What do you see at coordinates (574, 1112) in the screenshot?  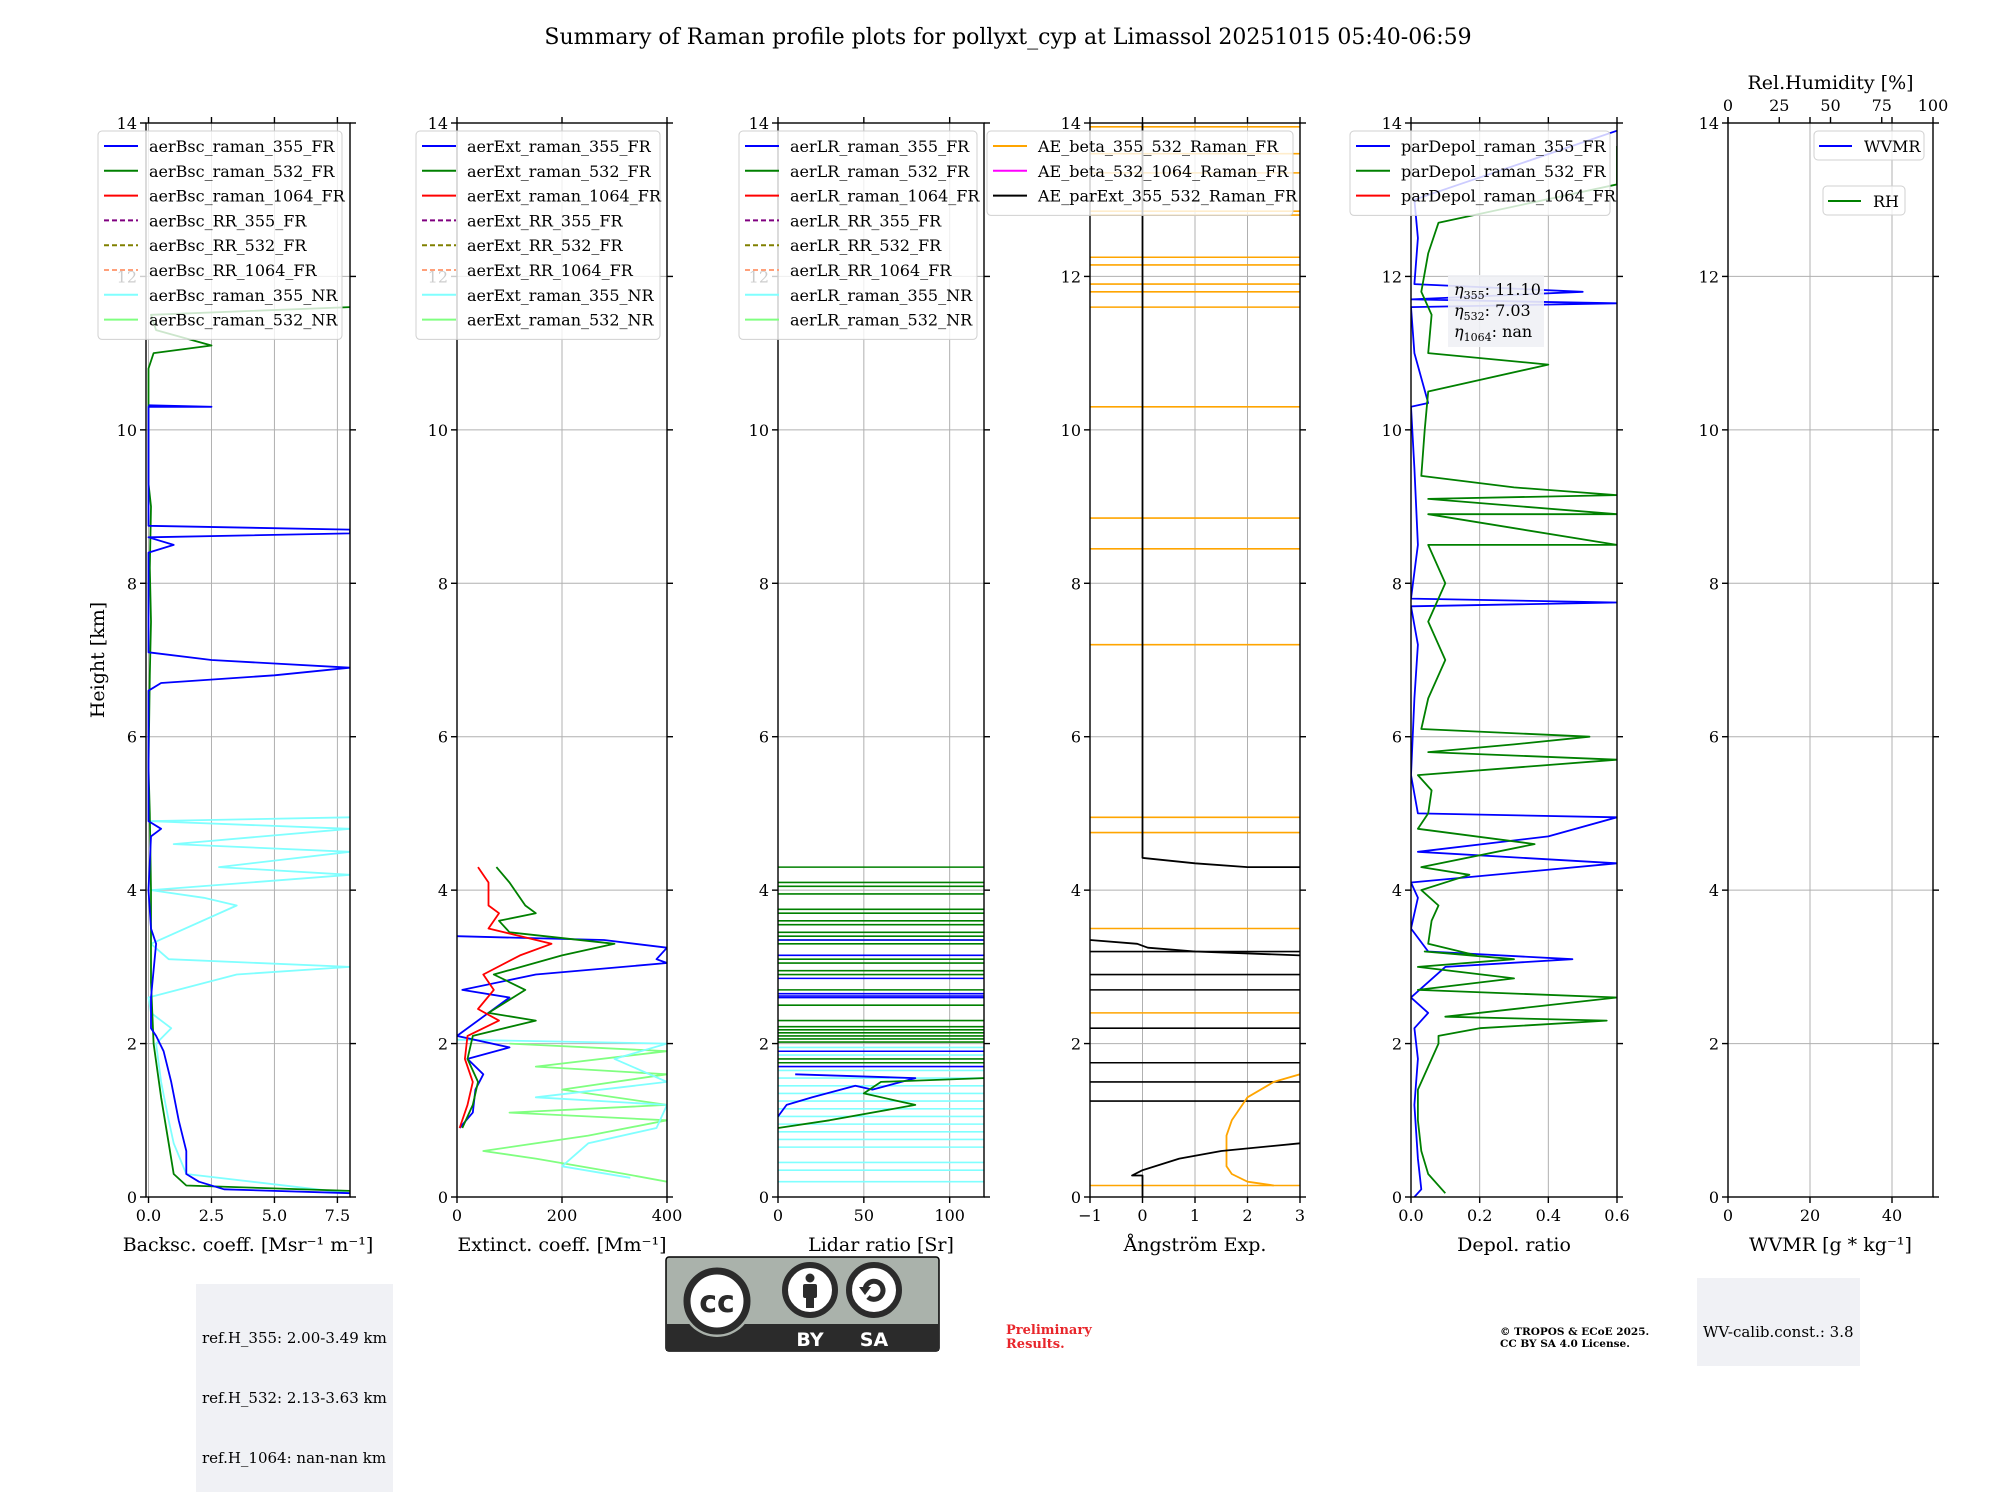 I see `series-aerExt_raman_532_NR` at bounding box center [574, 1112].